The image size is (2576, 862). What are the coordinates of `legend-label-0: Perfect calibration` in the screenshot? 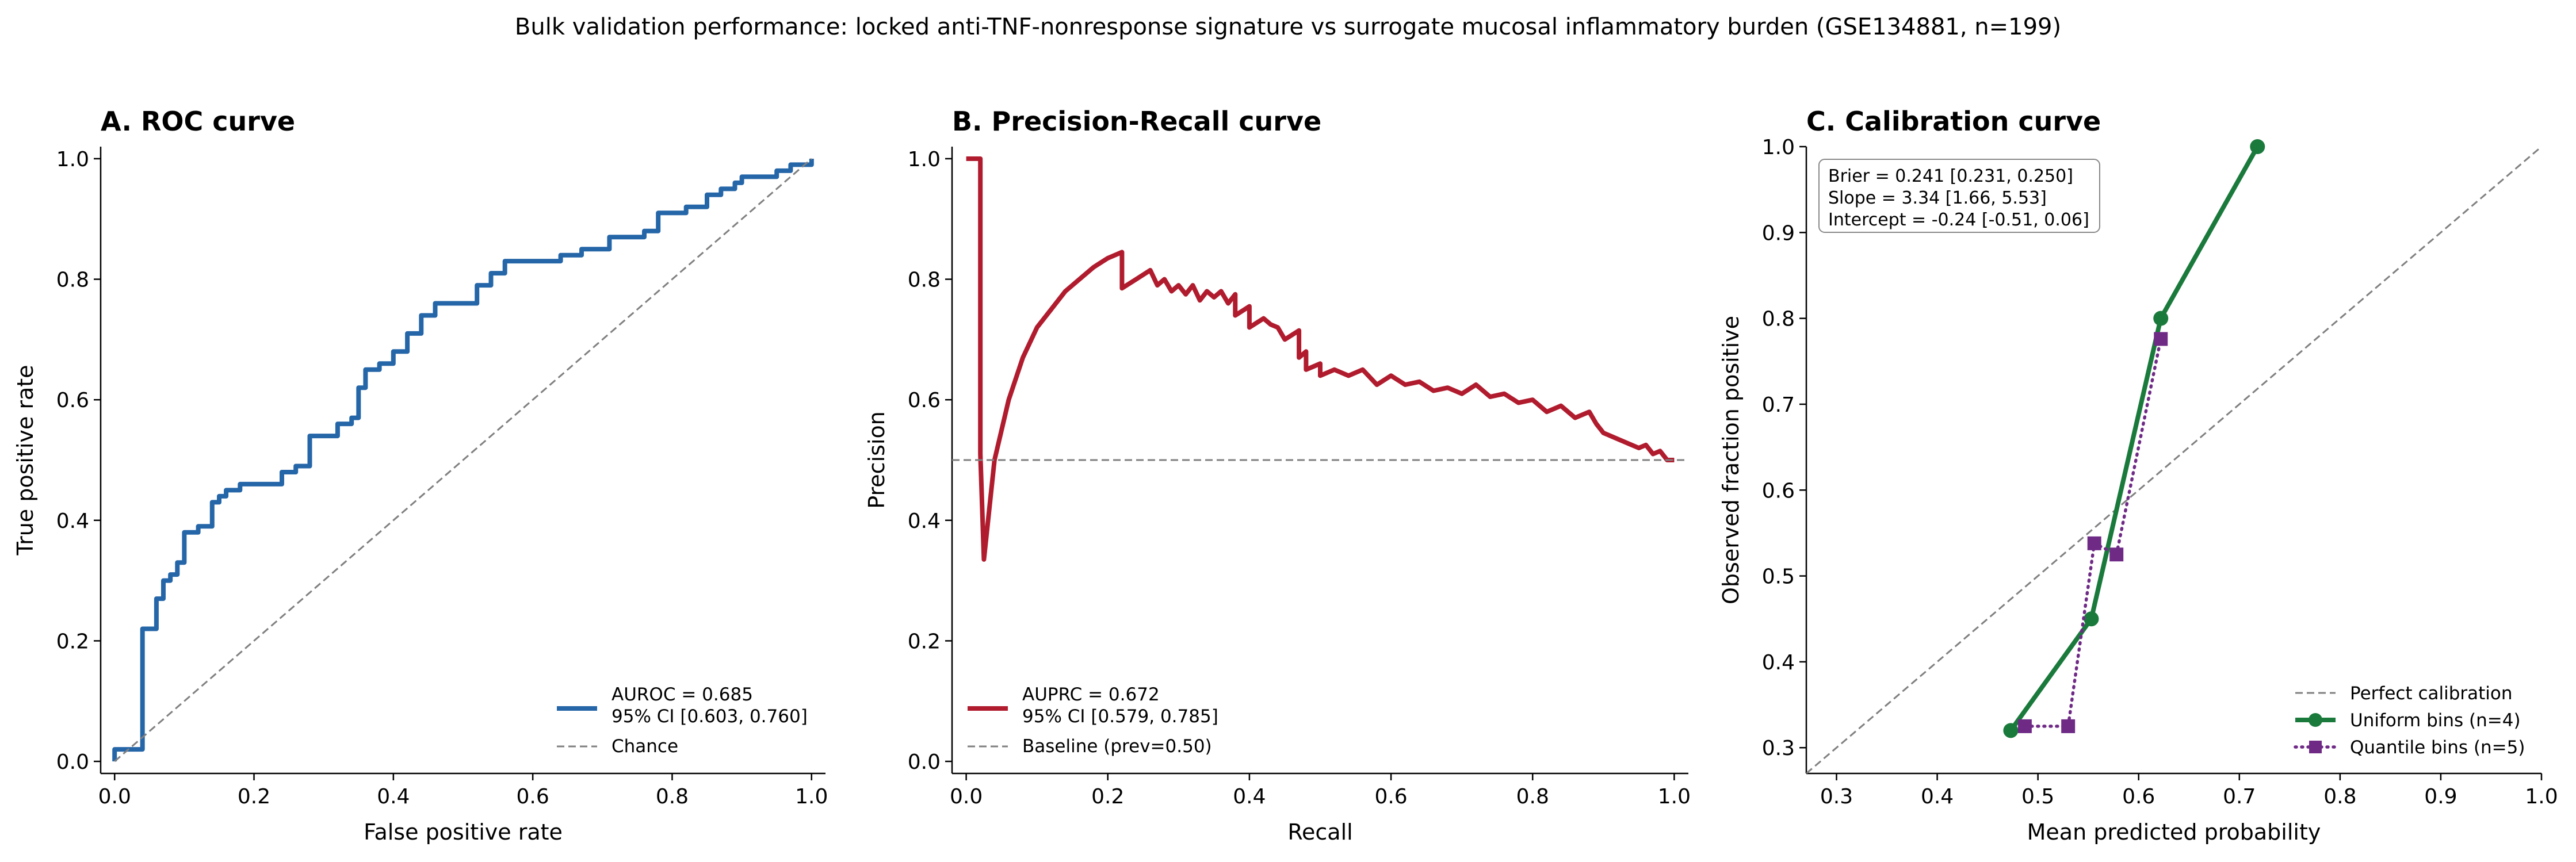 It's located at (2431, 693).